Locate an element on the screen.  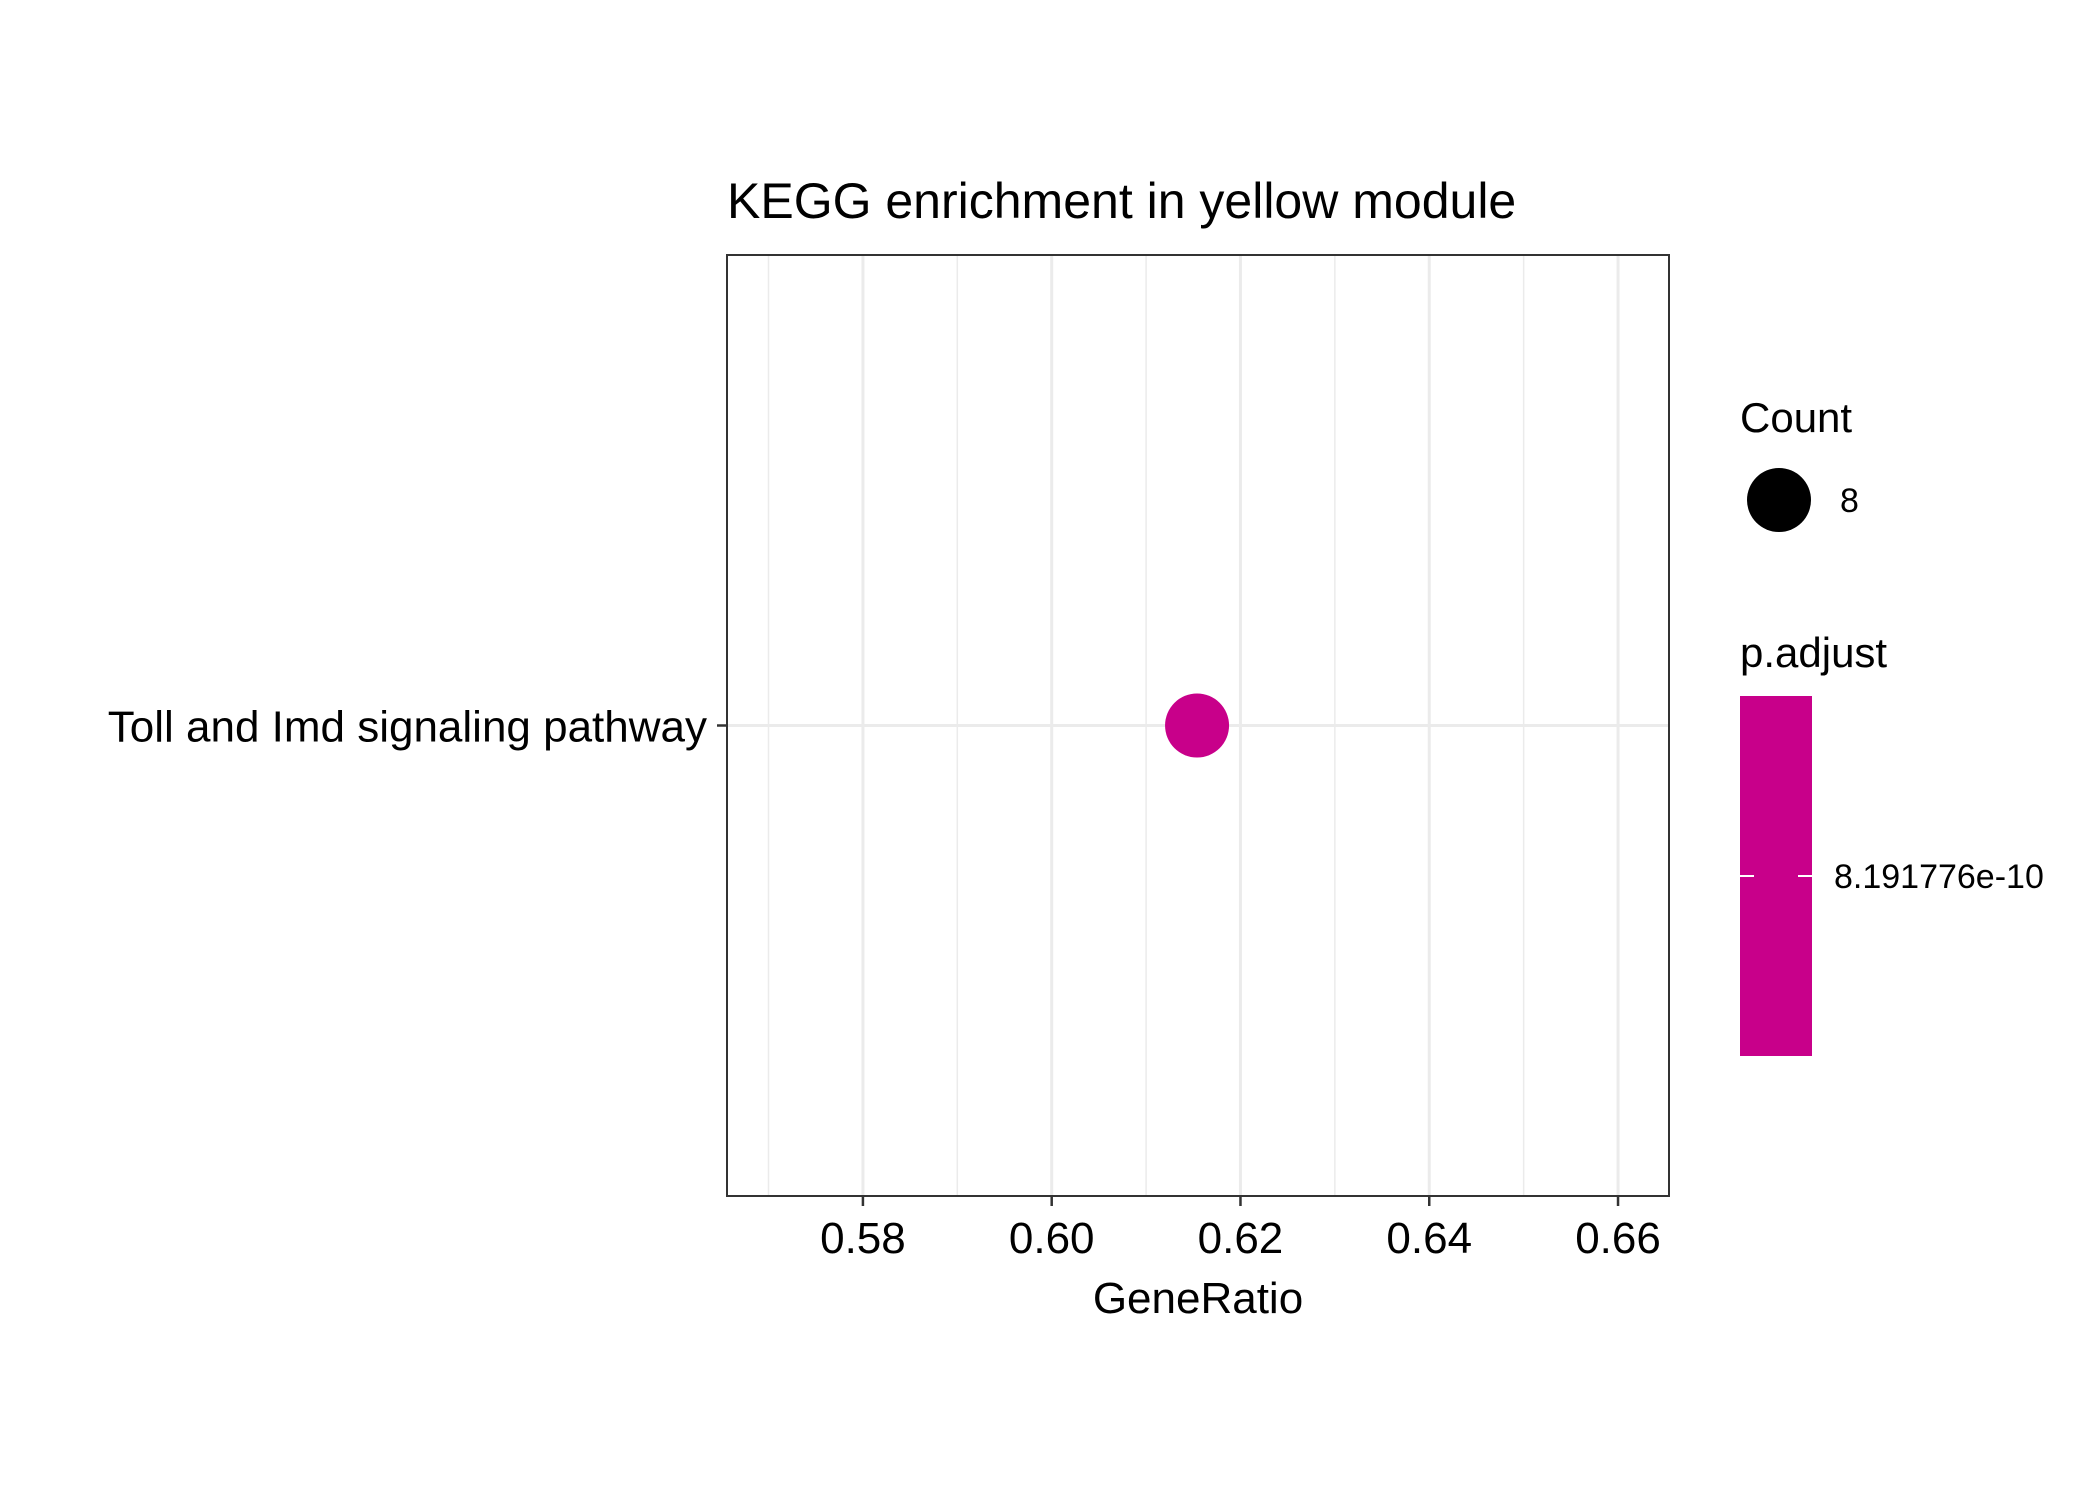
y-axis: Toll and Imd signaling pathway is located at coordinates (417, 727).